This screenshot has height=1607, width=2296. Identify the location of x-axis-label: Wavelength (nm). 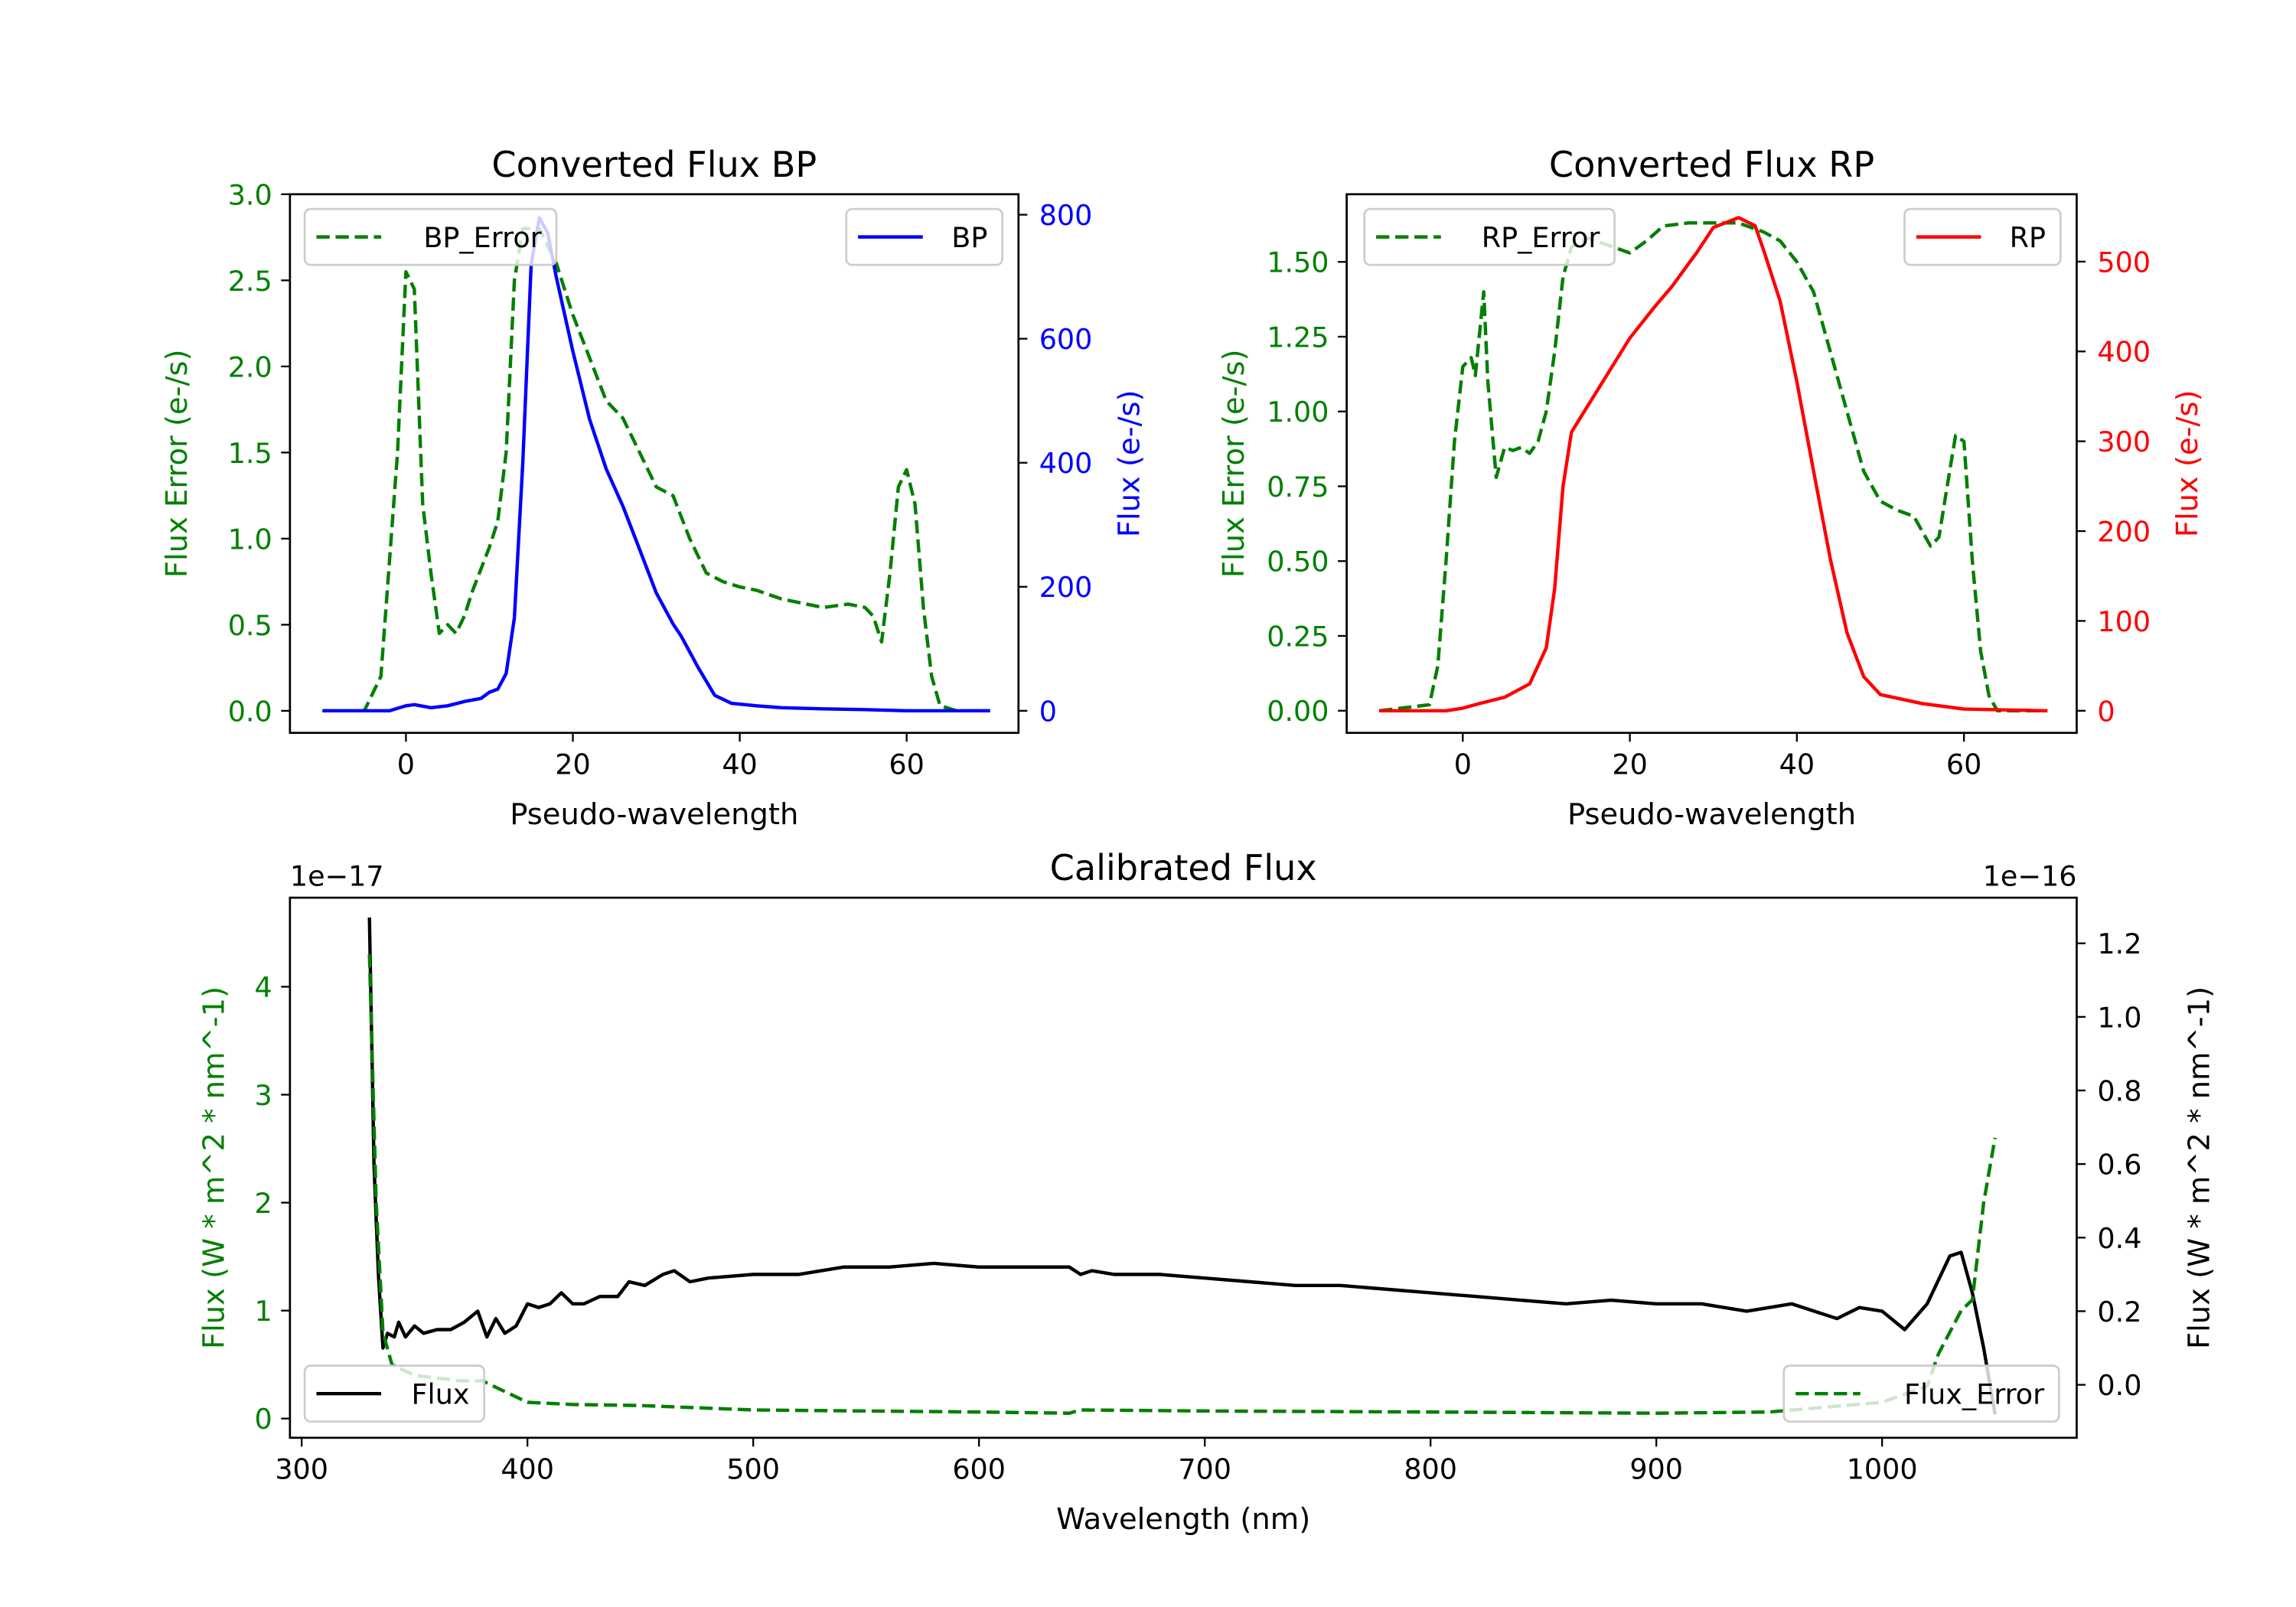
(1183, 1520).